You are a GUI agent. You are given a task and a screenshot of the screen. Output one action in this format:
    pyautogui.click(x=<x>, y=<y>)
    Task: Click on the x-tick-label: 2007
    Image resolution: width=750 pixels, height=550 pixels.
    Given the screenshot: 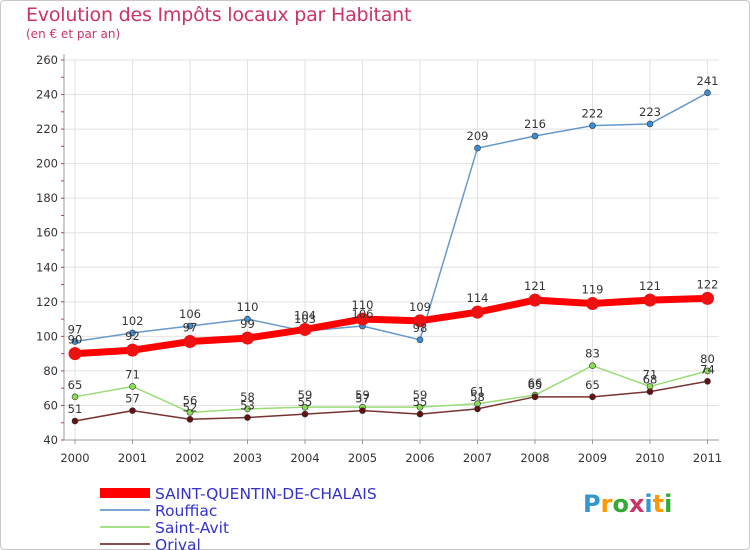 What is the action you would take?
    pyautogui.click(x=477, y=458)
    